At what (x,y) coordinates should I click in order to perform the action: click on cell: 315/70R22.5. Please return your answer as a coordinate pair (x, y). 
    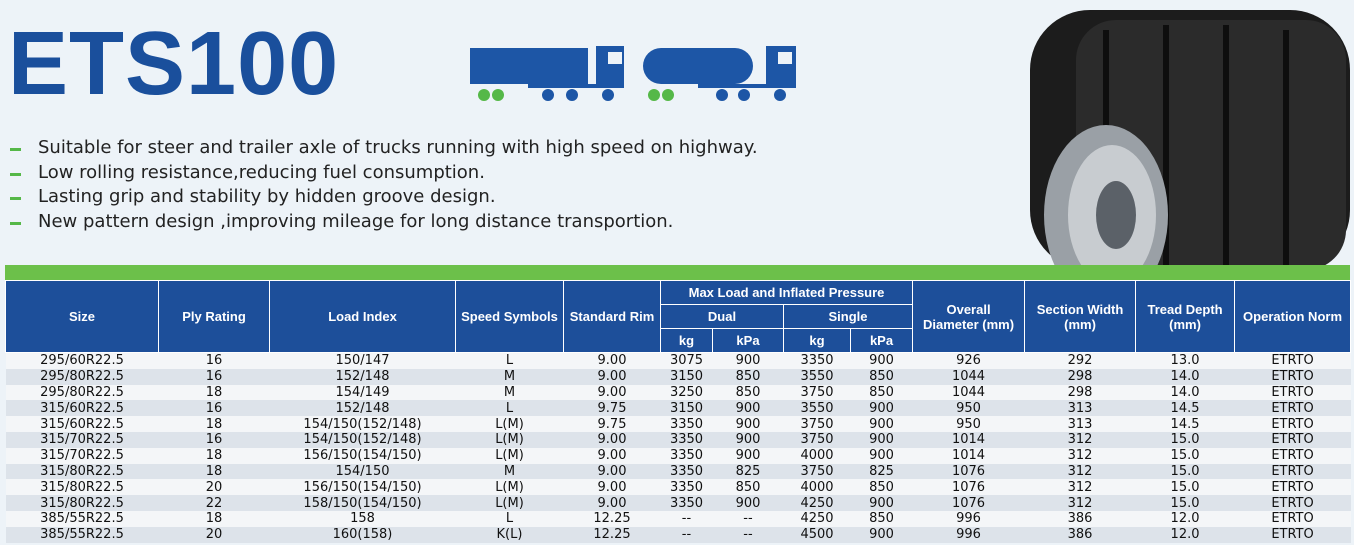
    Looking at the image, I should click on (82, 455).